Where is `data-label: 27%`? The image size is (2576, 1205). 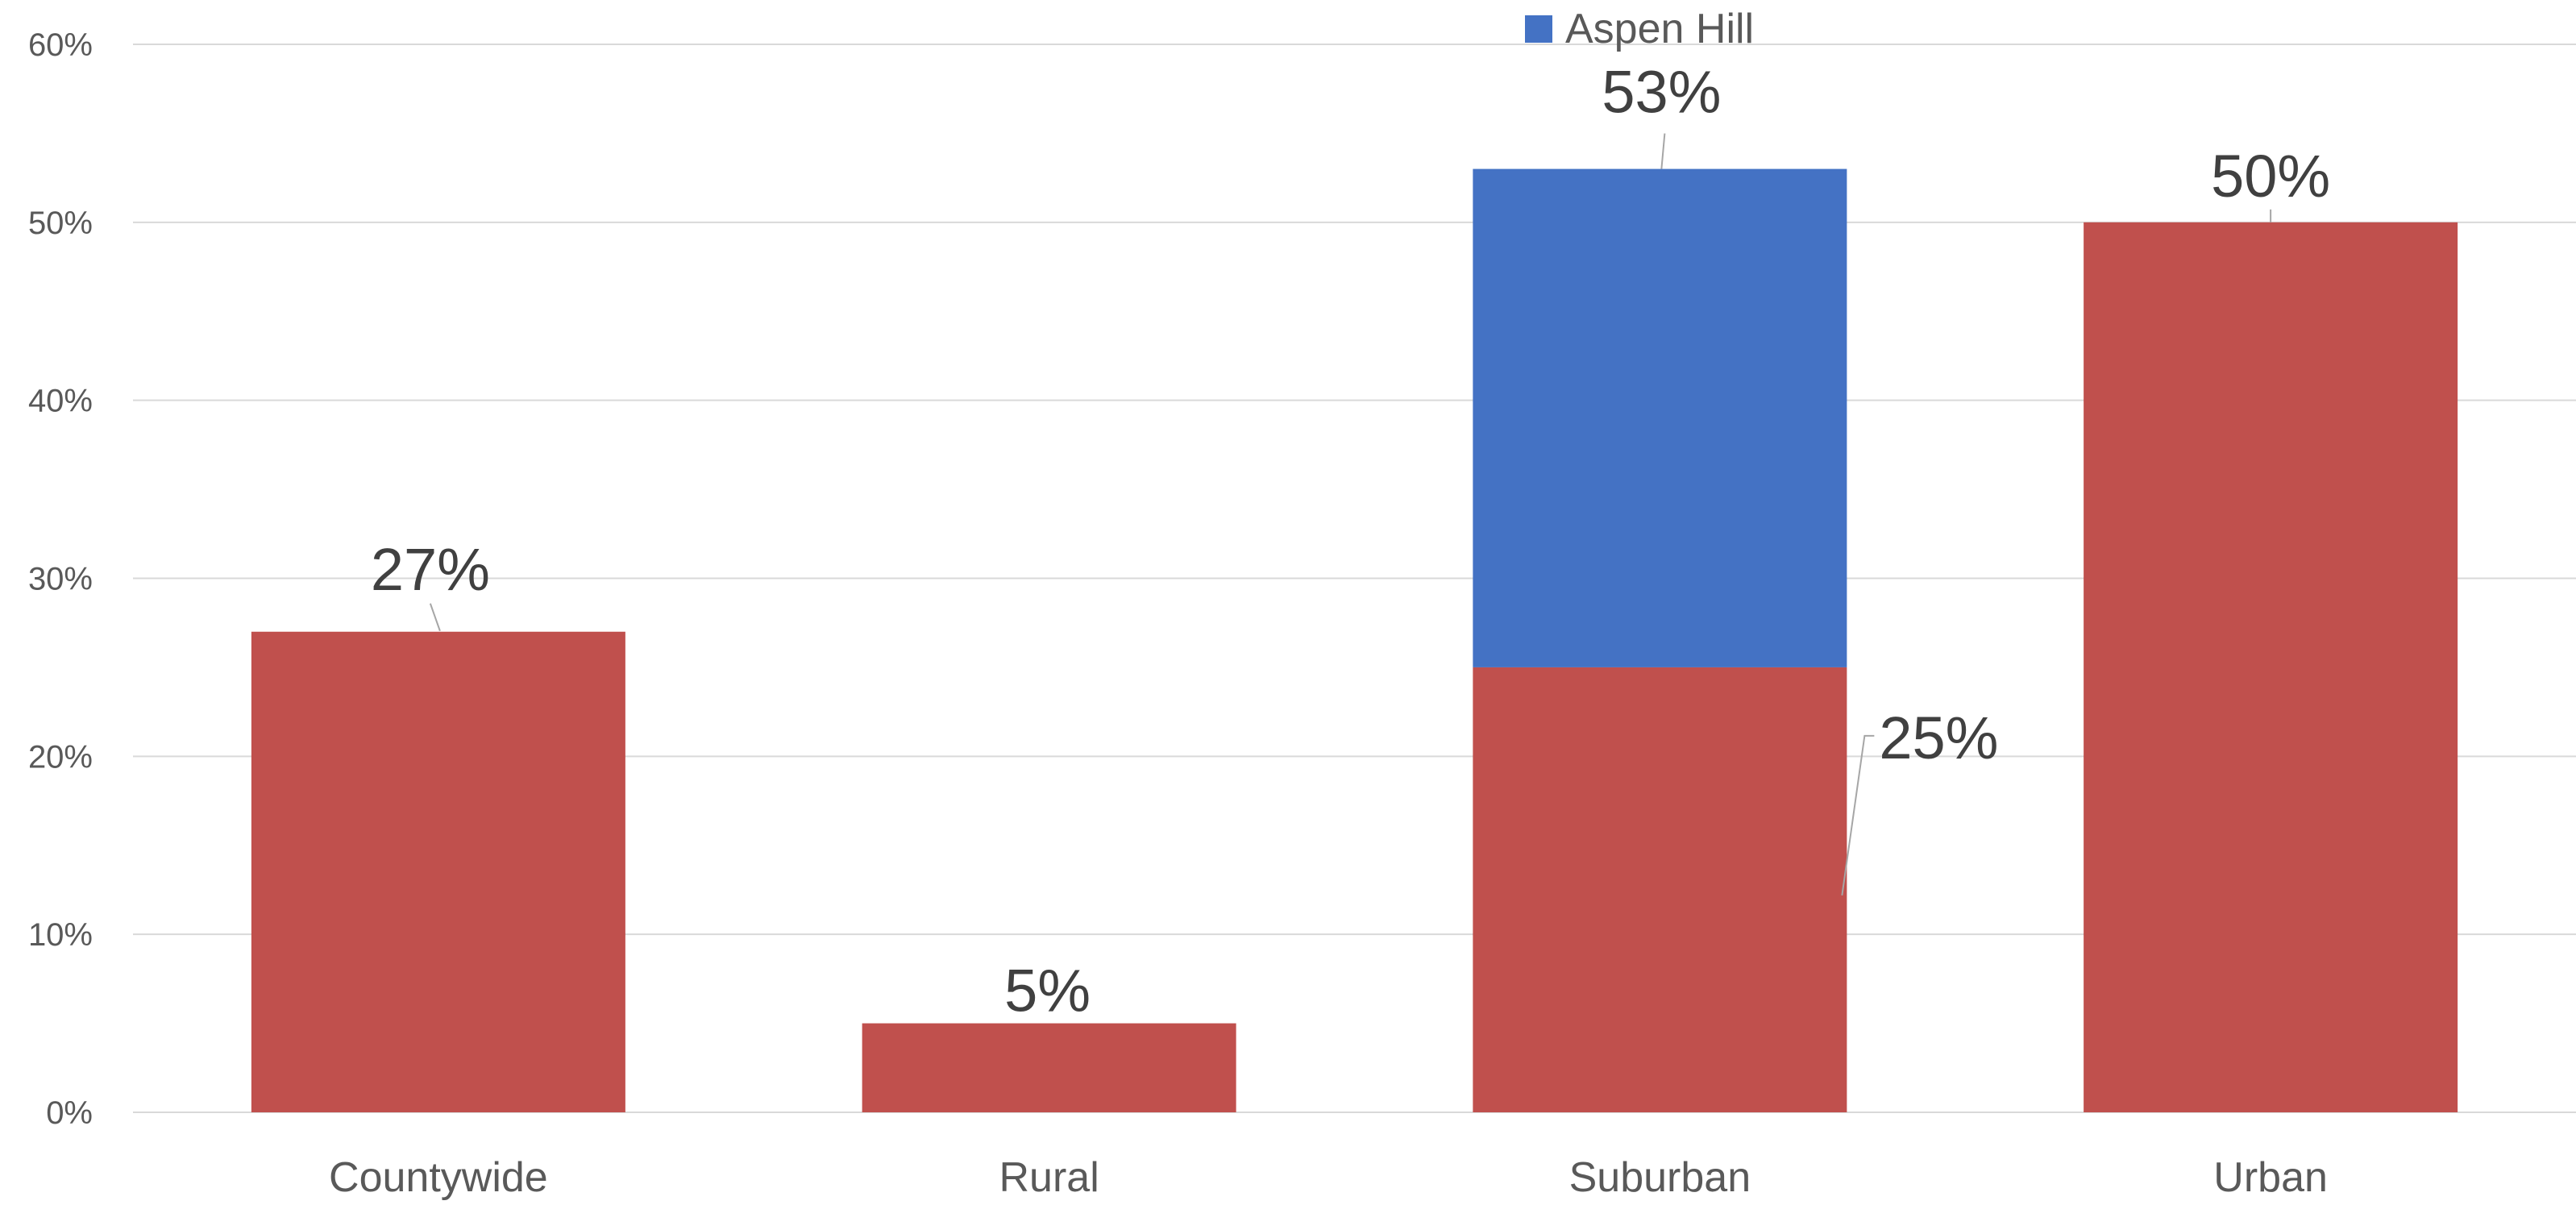
data-label: 27% is located at coordinates (430, 569).